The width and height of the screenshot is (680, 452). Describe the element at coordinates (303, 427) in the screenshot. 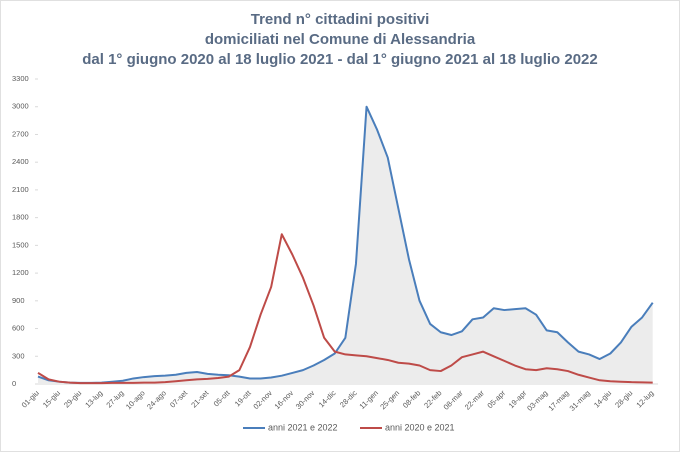

I see `legend-label: anni 2021 e 2022` at that location.